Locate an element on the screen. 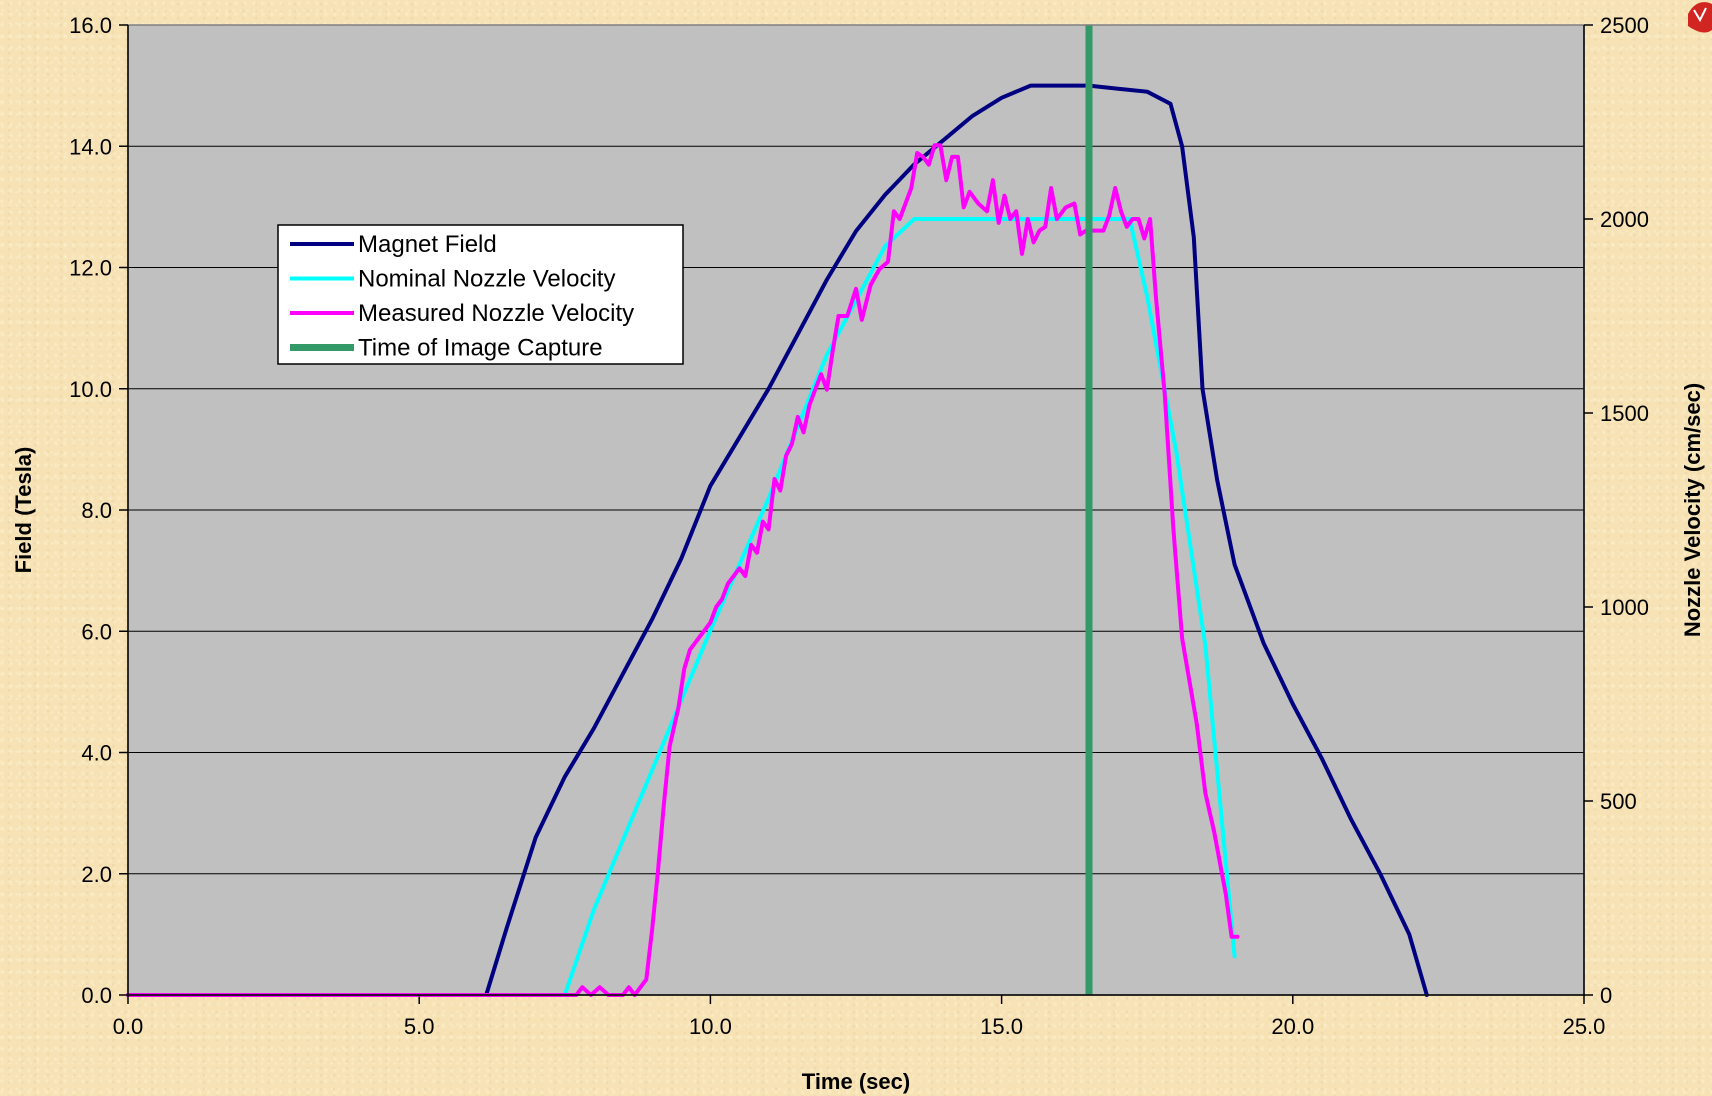 The height and width of the screenshot is (1096, 1712). y-tick-label: 0.0 is located at coordinates (96, 995).